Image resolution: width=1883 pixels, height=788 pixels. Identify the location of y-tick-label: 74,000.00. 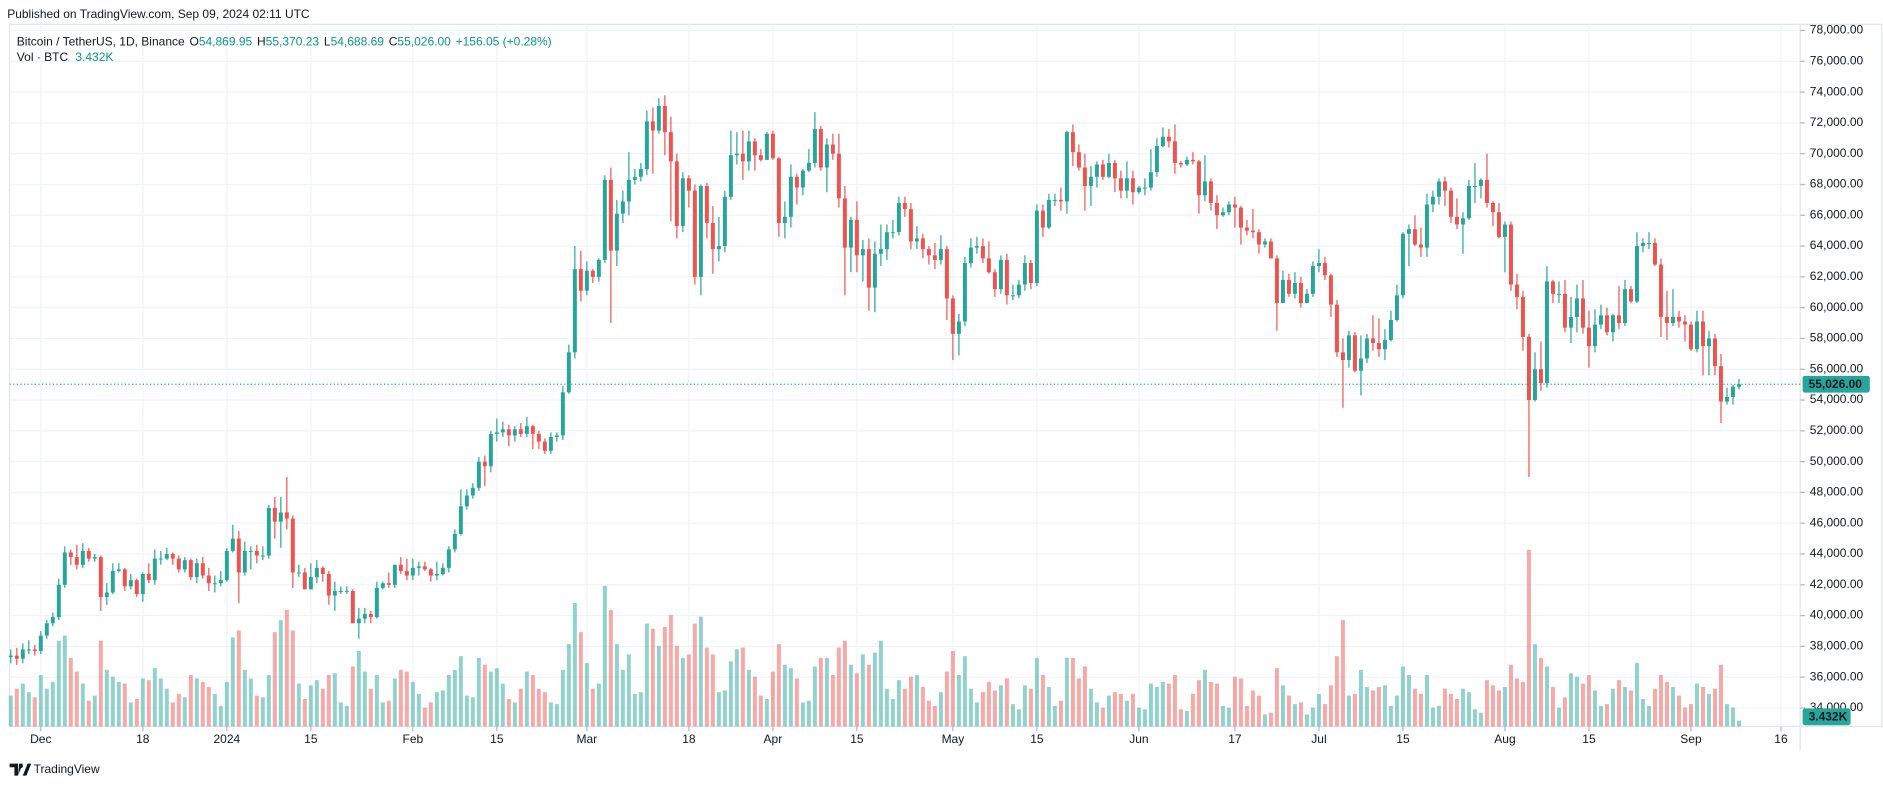
(1837, 91).